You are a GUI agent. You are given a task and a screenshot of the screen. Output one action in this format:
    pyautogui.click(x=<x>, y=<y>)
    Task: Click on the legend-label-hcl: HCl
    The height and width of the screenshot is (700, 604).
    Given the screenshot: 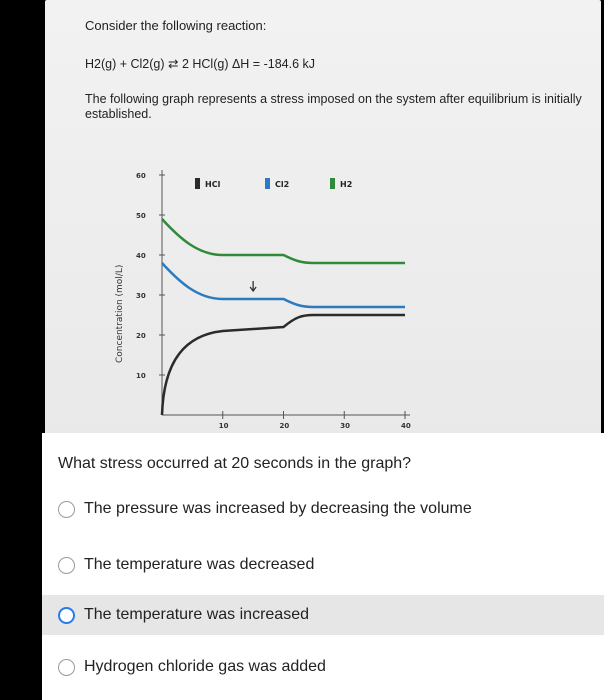 What is the action you would take?
    pyautogui.click(x=213, y=184)
    